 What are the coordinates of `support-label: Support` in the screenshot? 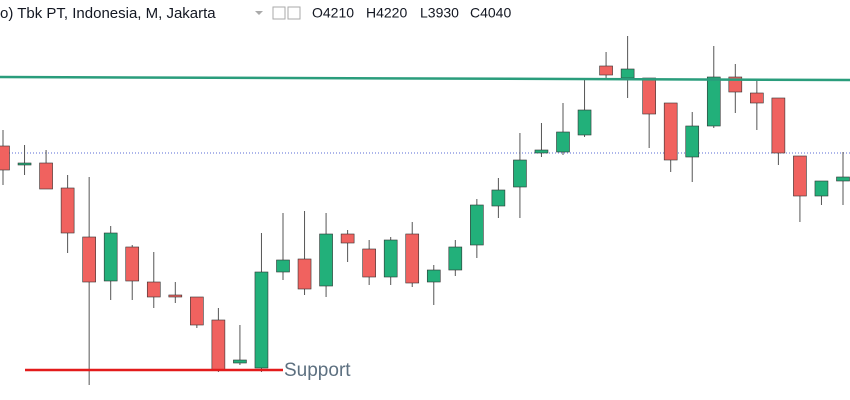 It's located at (317, 370).